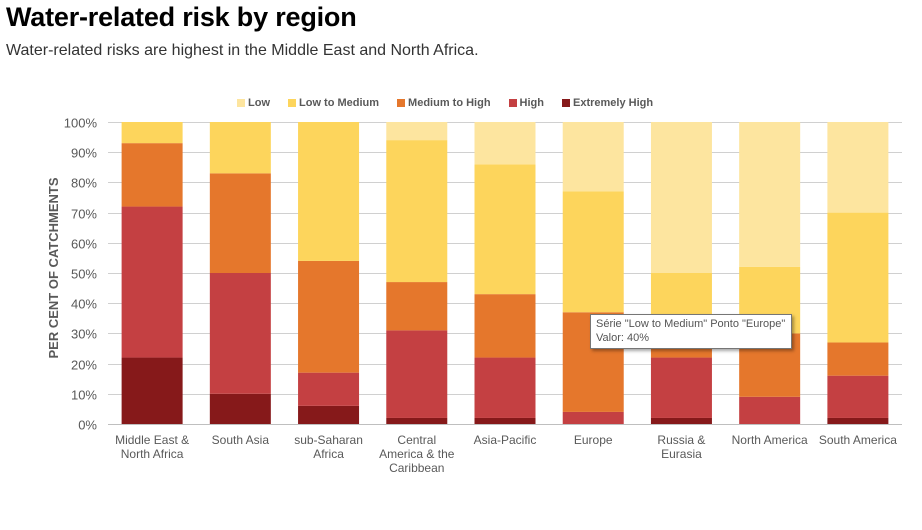 This screenshot has height=530, width=922. What do you see at coordinates (416, 440) in the screenshot?
I see `x-tick-label: Central` at bounding box center [416, 440].